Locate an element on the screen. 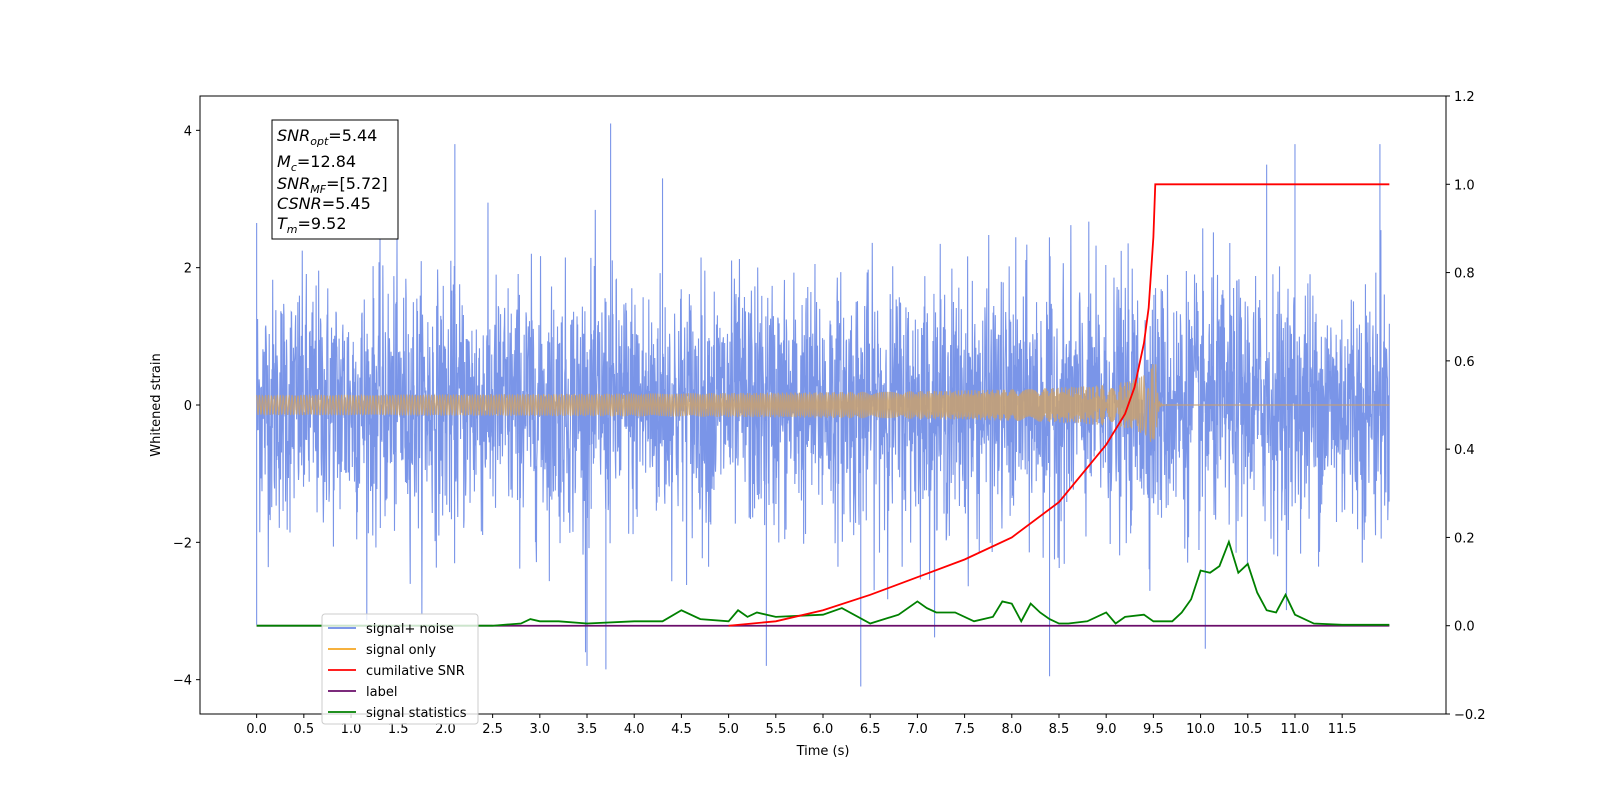  x-tick-label: 7.5 is located at coordinates (964, 729).